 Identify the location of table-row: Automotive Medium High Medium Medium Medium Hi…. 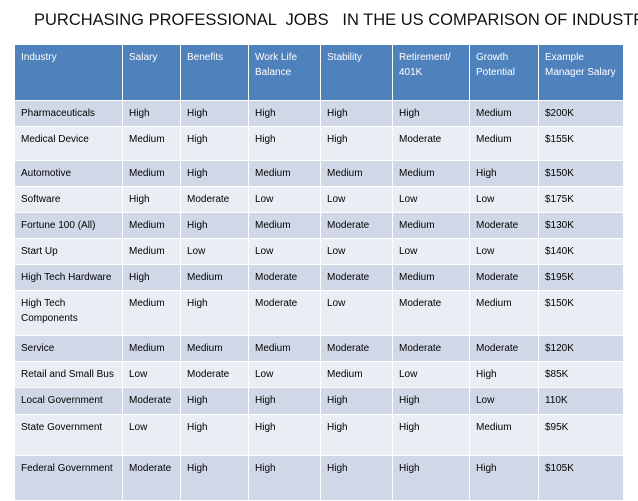
(319, 173).